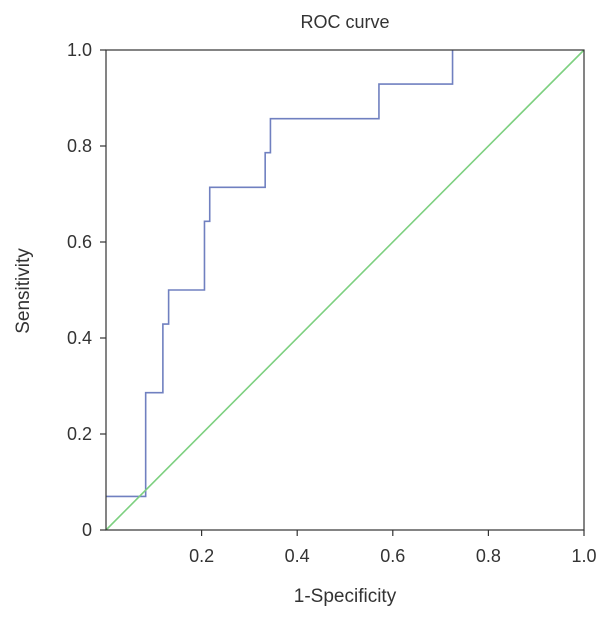 This screenshot has width=615, height=624. Describe the element at coordinates (79, 338) in the screenshot. I see `y-tick-label: 0.4` at that location.